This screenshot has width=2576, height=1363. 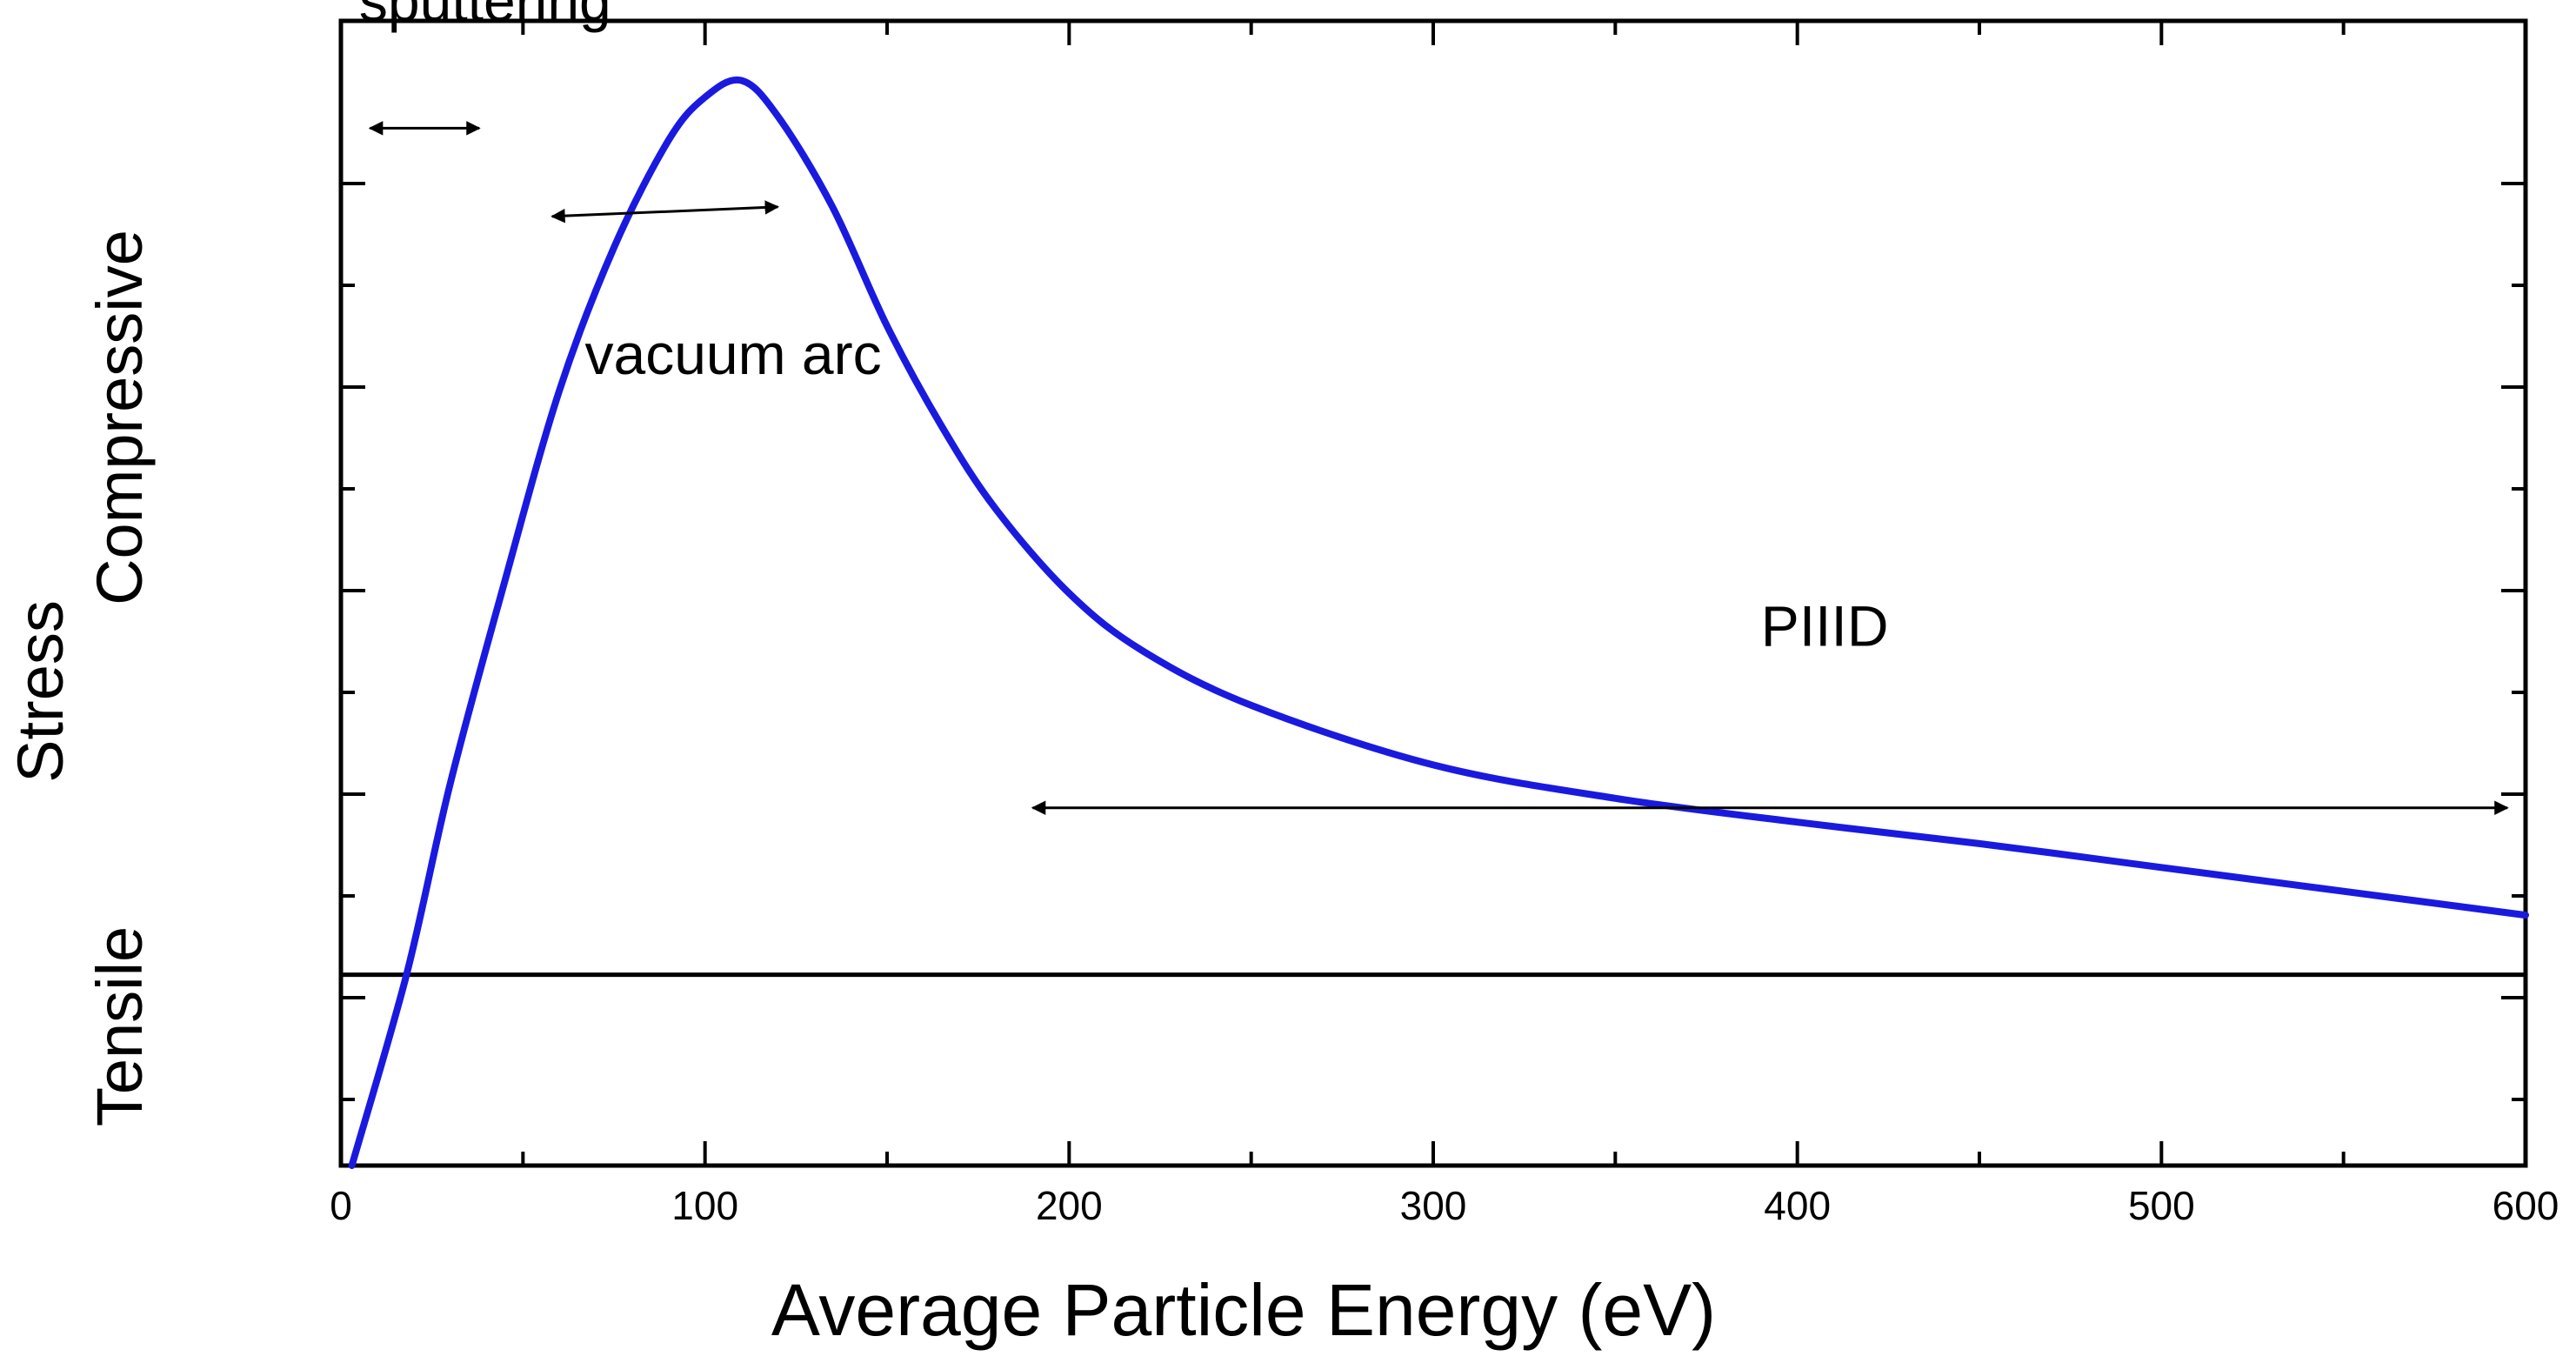 I want to click on y-axis-title-compressive: Compressive, so click(x=119, y=417).